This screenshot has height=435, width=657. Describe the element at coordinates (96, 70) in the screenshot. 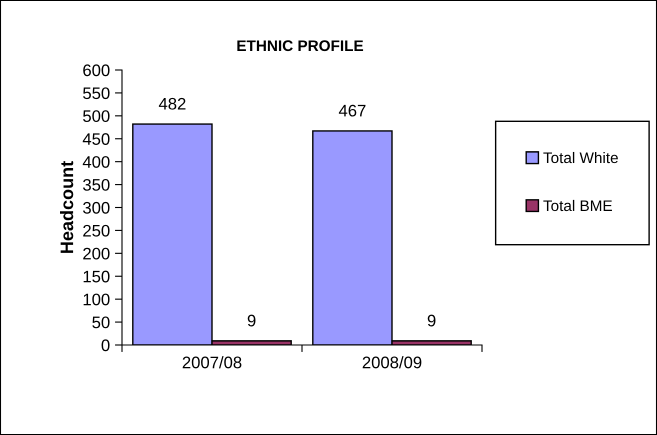

I see `y-tick-label: 600` at that location.